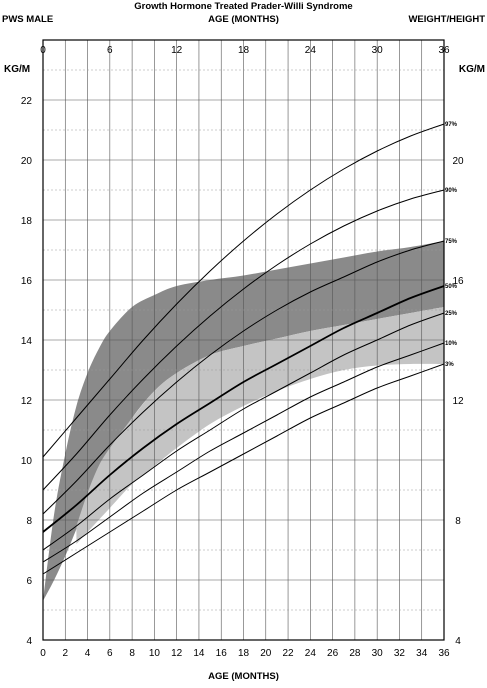  Describe the element at coordinates (458, 161) in the screenshot. I see `right-tick-label: 20` at that location.